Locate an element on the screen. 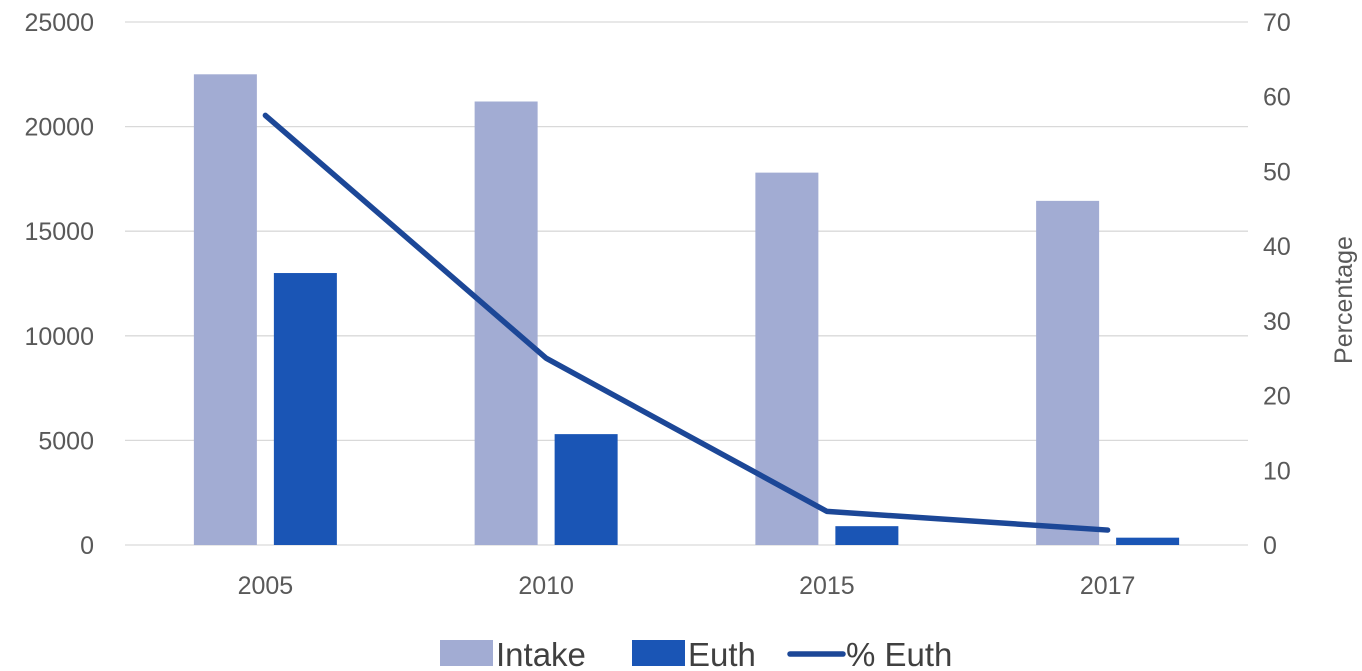 Image resolution: width=1362 pixels, height=671 pixels. bar-intake-2005 is located at coordinates (225, 310).